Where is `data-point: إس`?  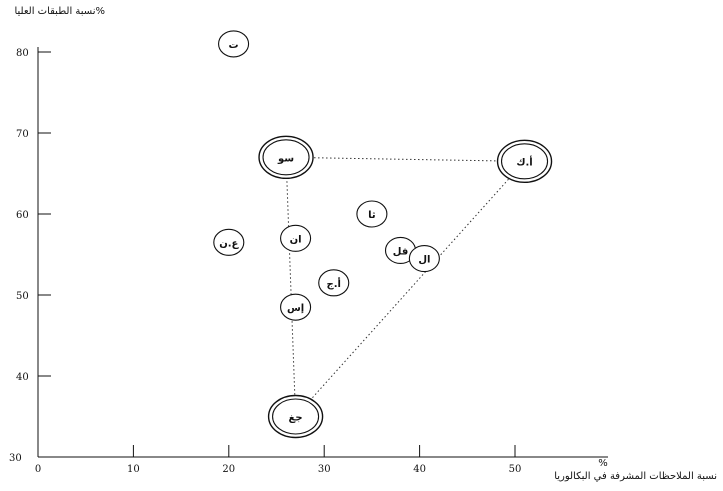
data-point: إس is located at coordinates (296, 307).